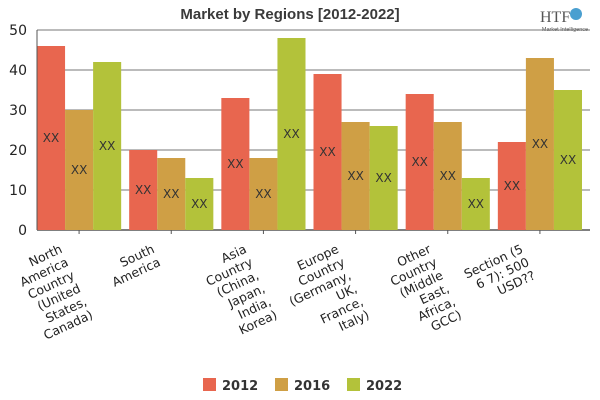 Image resolution: width=600 pixels, height=400 pixels. I want to click on htf-logo: HTF Market Intelligence, so click(564, 20).